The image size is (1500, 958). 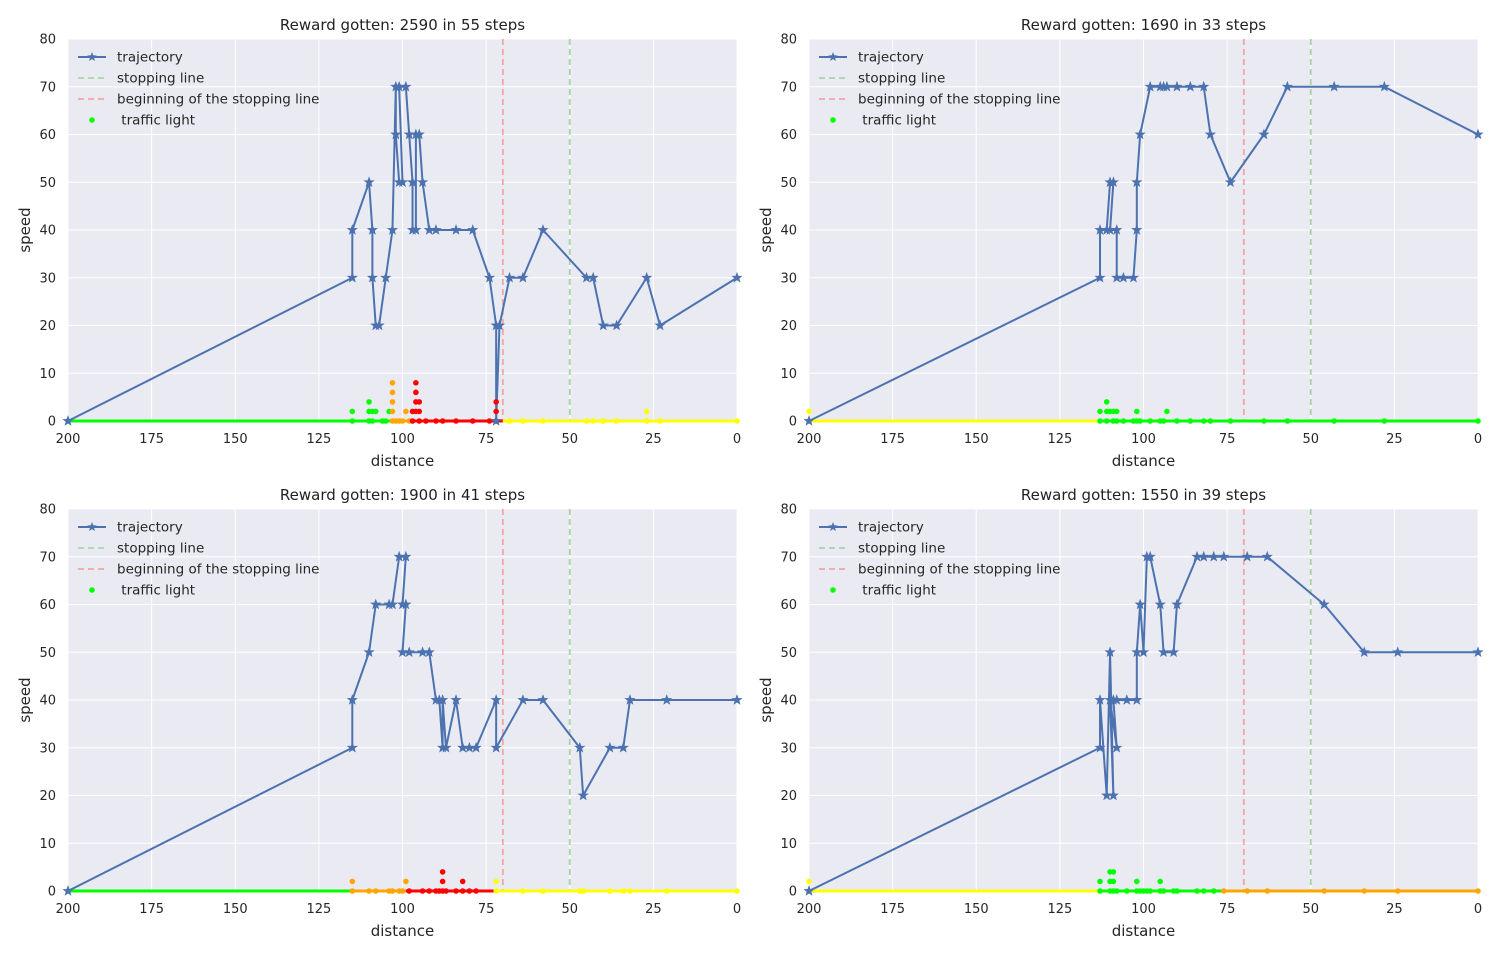 I want to click on y-tick-label: 80, so click(x=47, y=510).